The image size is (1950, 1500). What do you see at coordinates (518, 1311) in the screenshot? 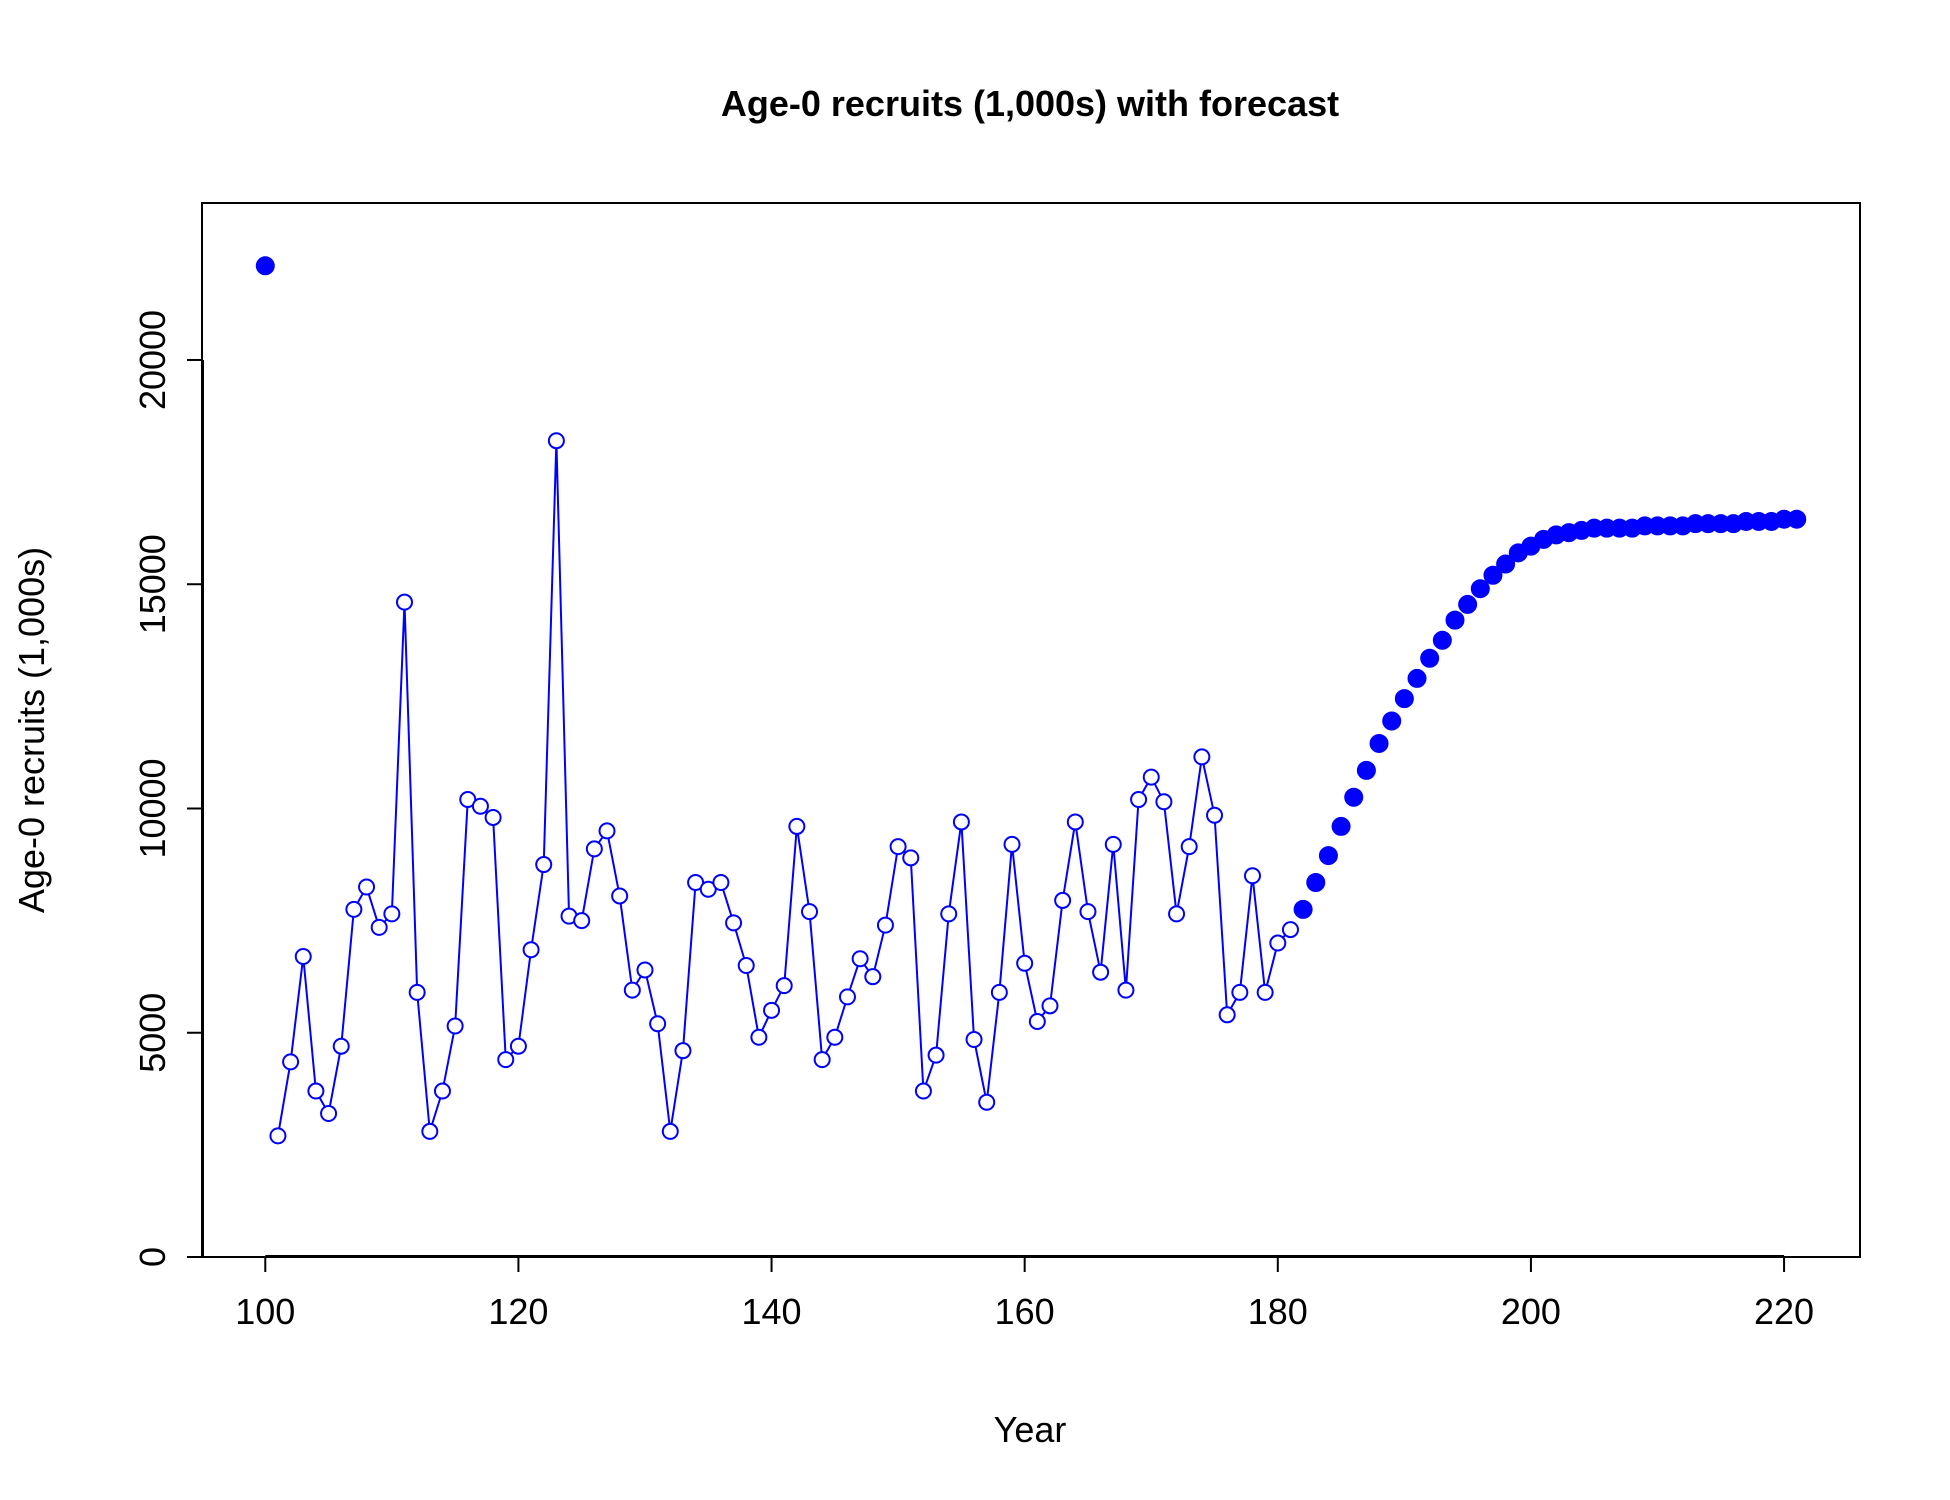
I see `x-tick-label: 120` at bounding box center [518, 1311].